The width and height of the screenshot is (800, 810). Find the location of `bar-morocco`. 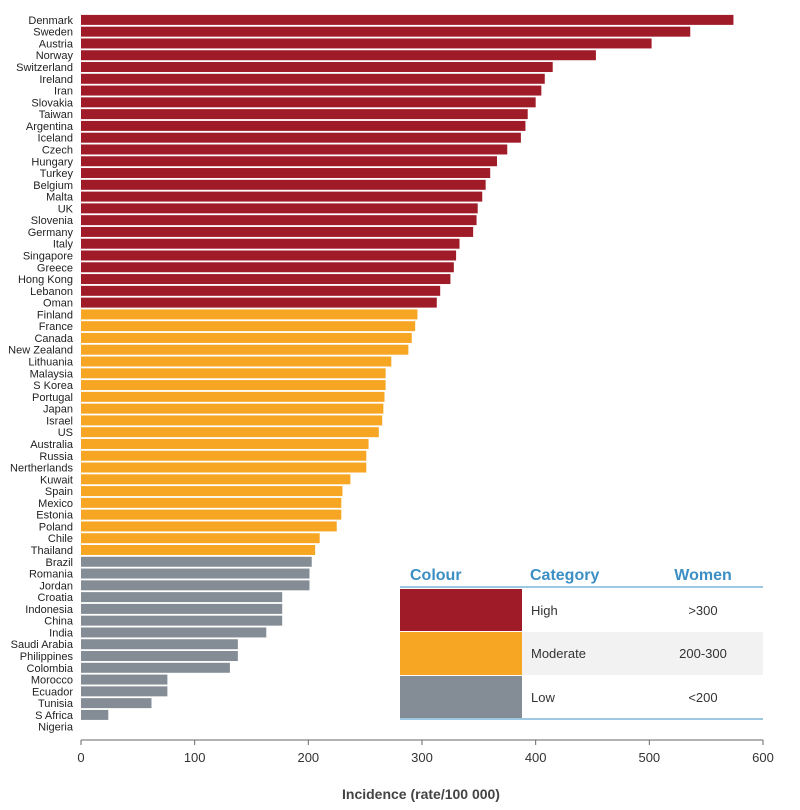

bar-morocco is located at coordinates (124, 679).